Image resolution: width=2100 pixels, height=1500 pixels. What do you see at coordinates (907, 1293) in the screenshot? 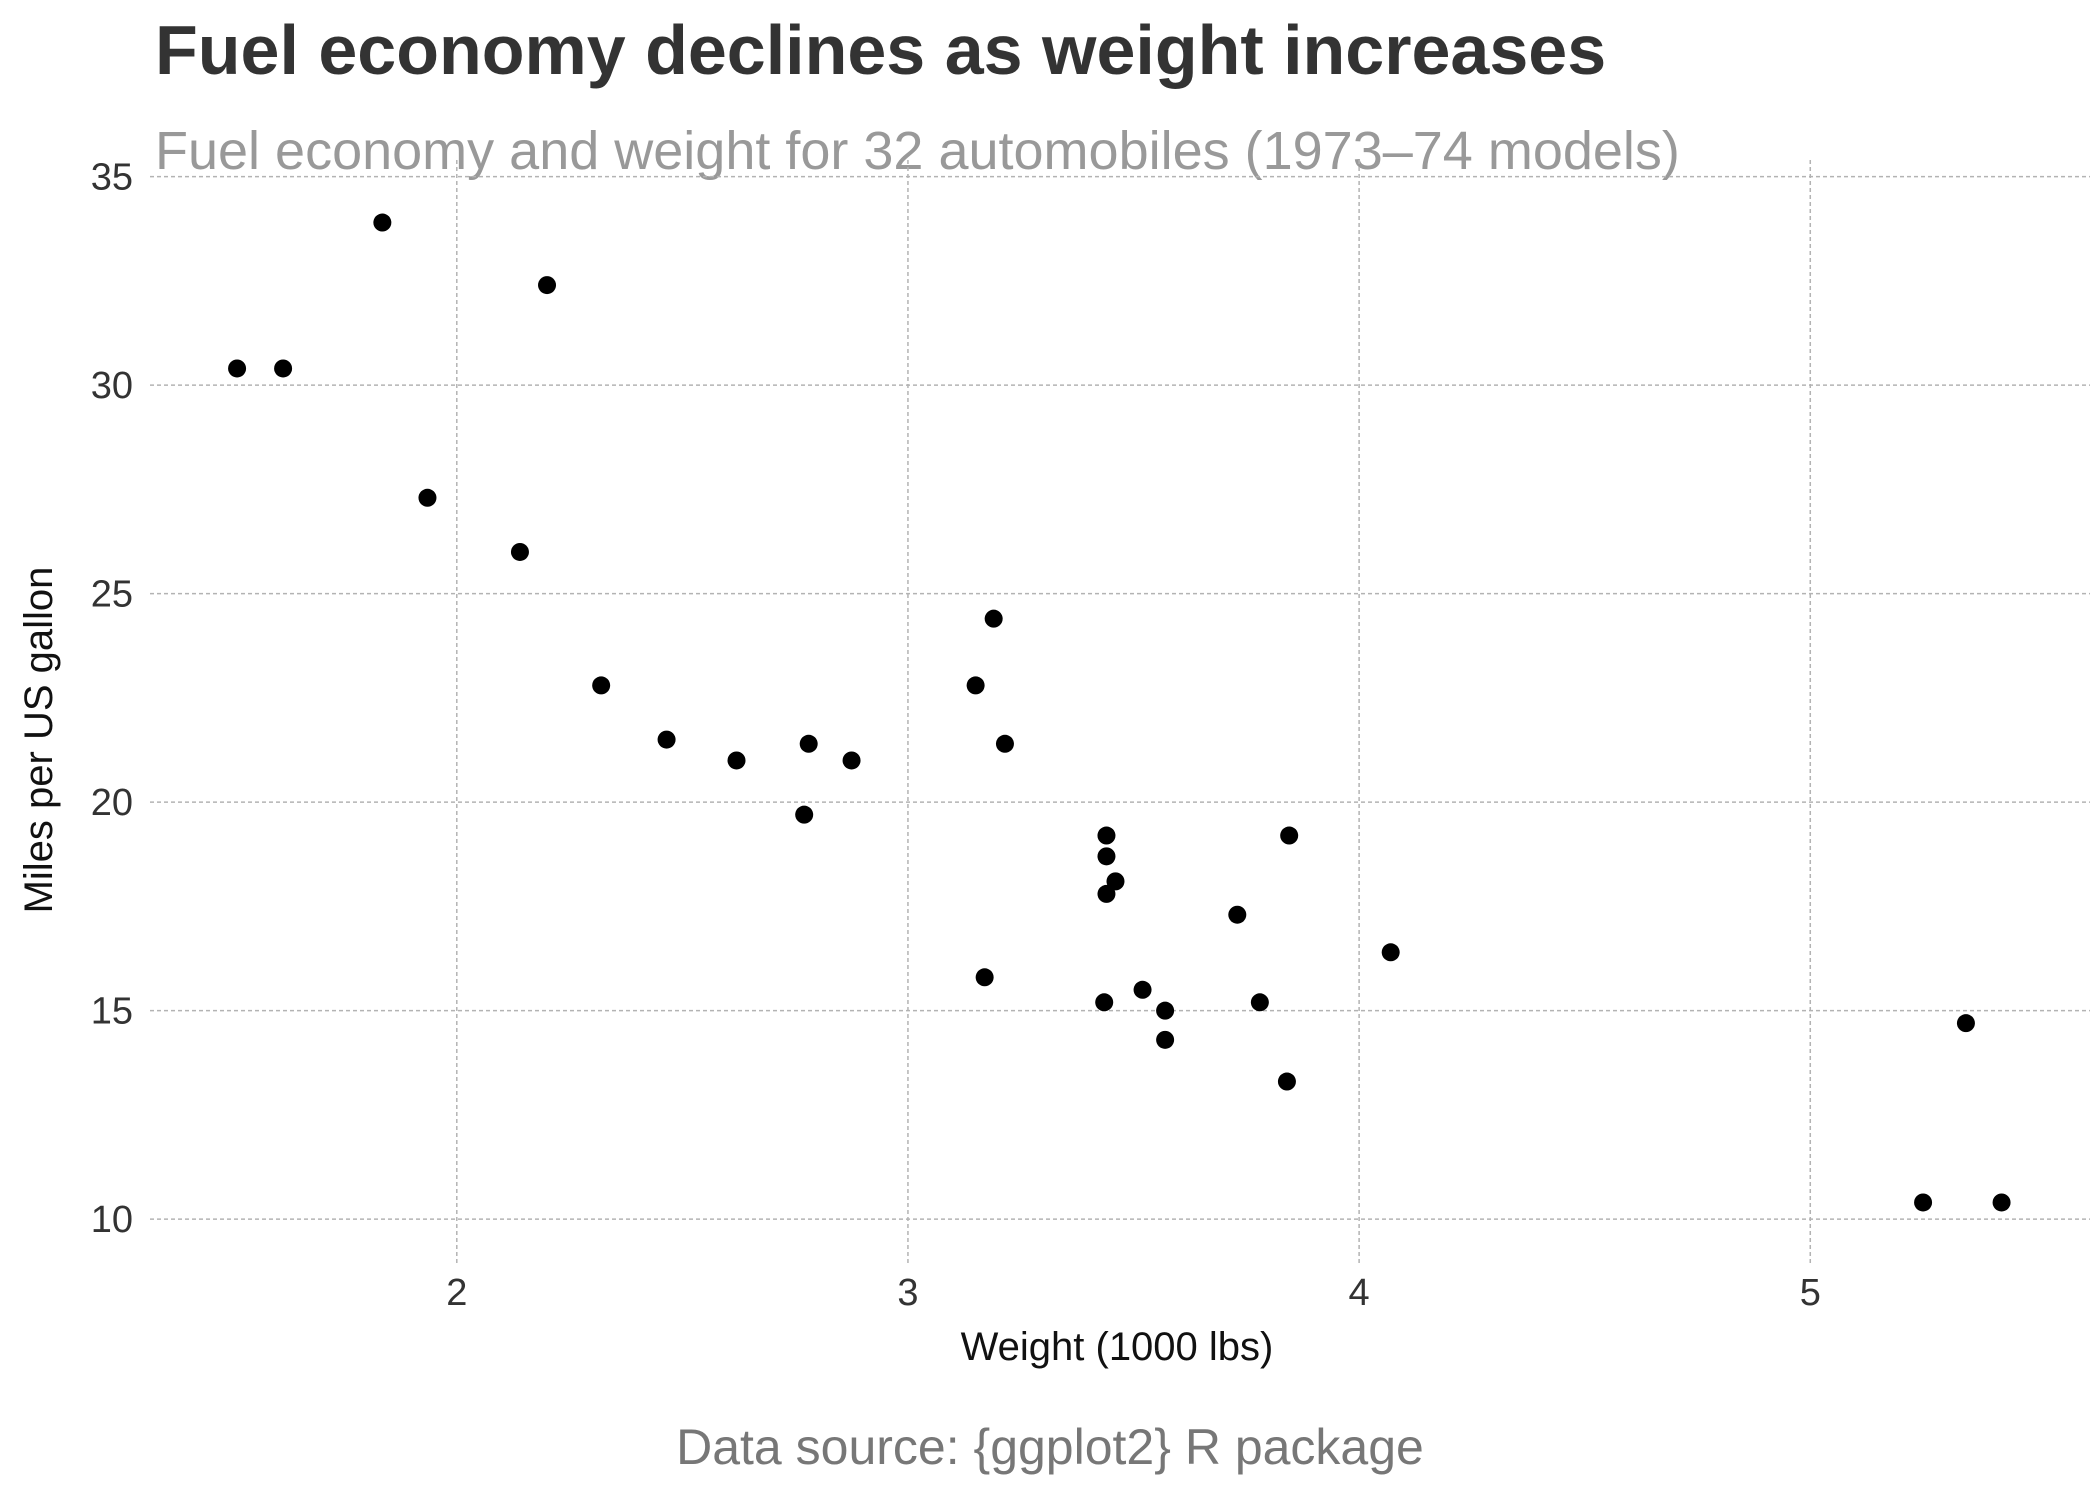
I see `x-tick-label: 3` at bounding box center [907, 1293].